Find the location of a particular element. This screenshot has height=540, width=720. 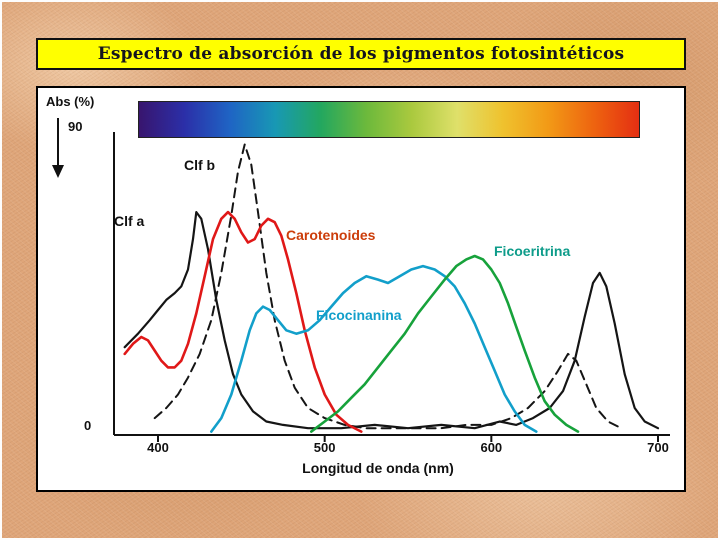

visible-light-spectrum-bar is located at coordinates (389, 119).